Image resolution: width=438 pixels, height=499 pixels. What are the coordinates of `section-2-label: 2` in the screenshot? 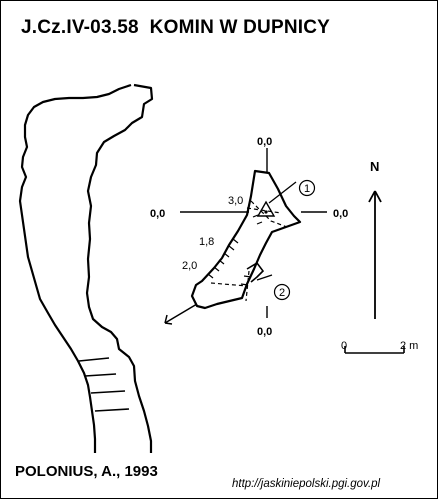 It's located at (282, 293).